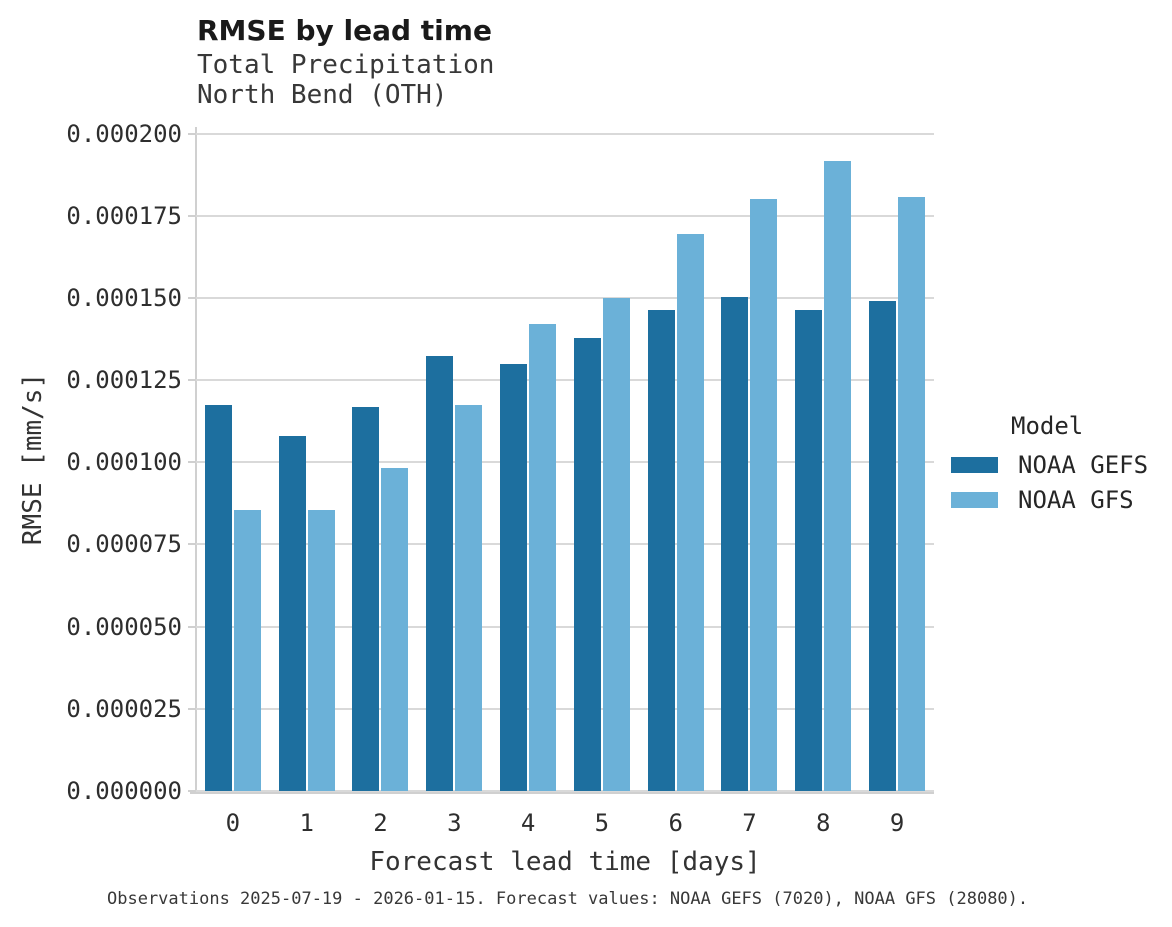  I want to click on legend-entry-gfs: NOAA GFS, so click(1061, 500).